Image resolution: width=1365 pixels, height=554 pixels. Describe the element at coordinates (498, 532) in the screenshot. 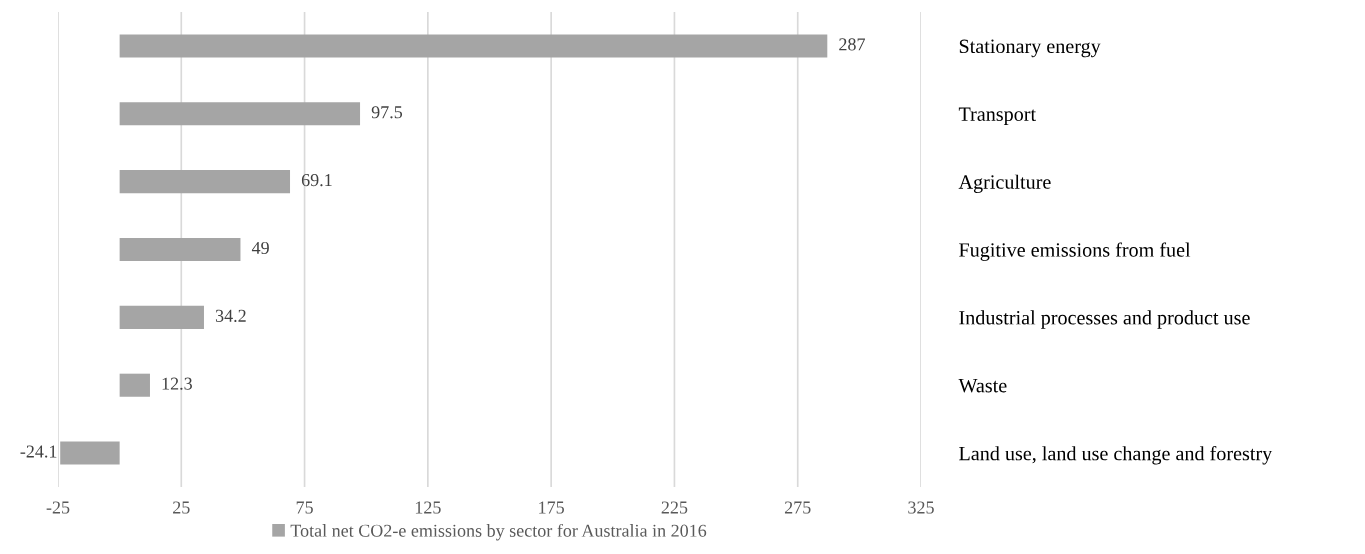

I see `legend-label: Total net CO2-e emissions by sector for Australia in 2016` at that location.